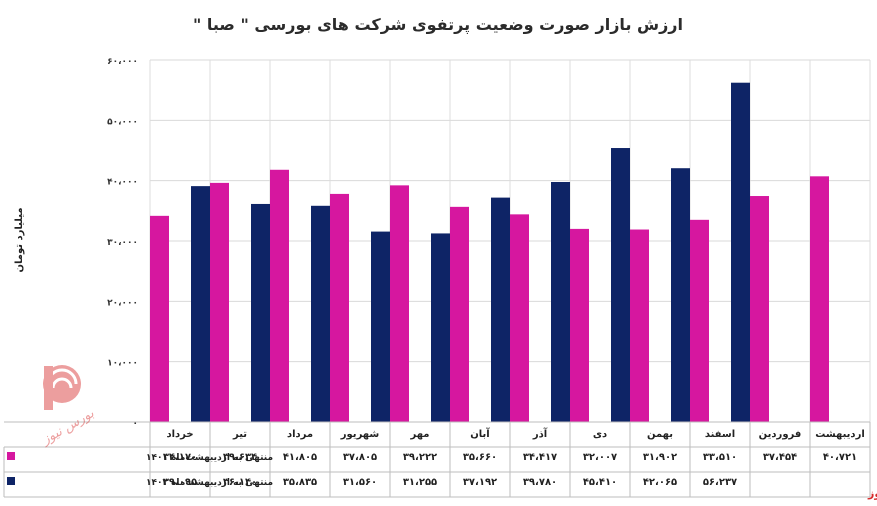  Describe the element at coordinates (300, 457) in the screenshot. I see `data-label: ۴۱،۸۰۵` at that location.